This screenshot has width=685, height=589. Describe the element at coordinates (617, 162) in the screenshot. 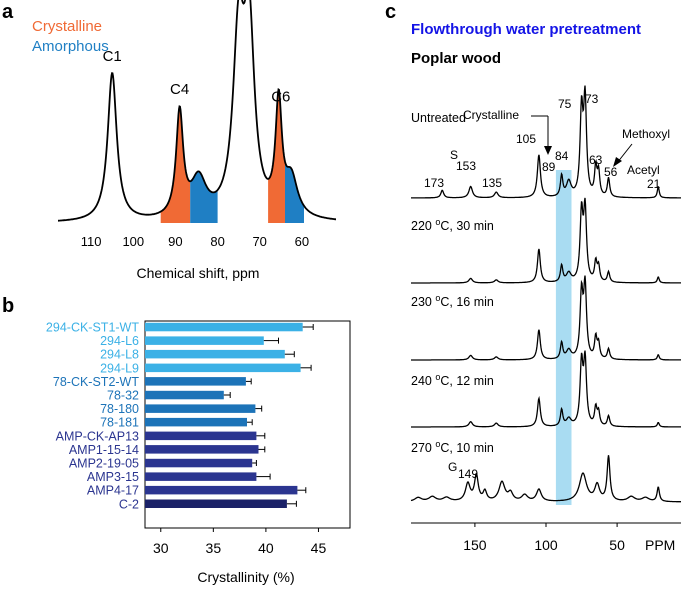

I see `arrow-methoxyl-head` at that location.